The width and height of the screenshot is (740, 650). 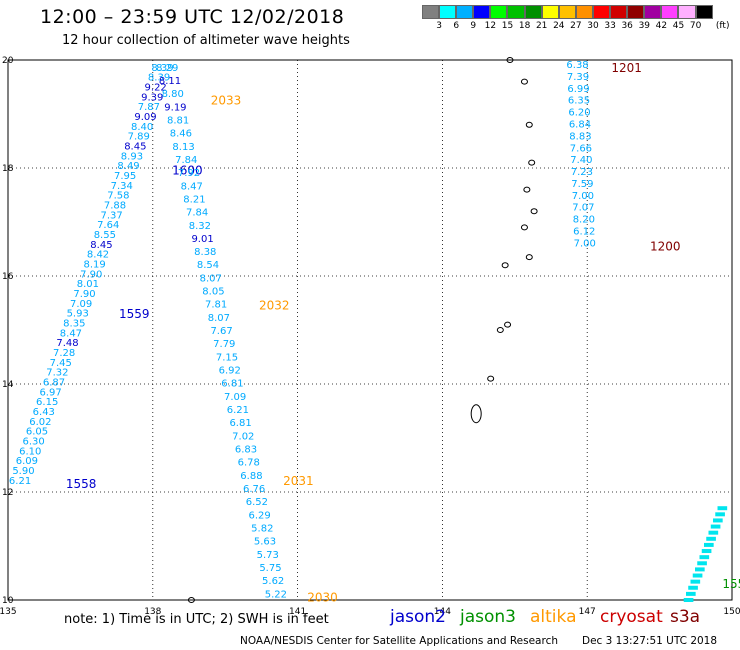 I want to click on wave-height-value: 7.95, so click(x=125, y=176).